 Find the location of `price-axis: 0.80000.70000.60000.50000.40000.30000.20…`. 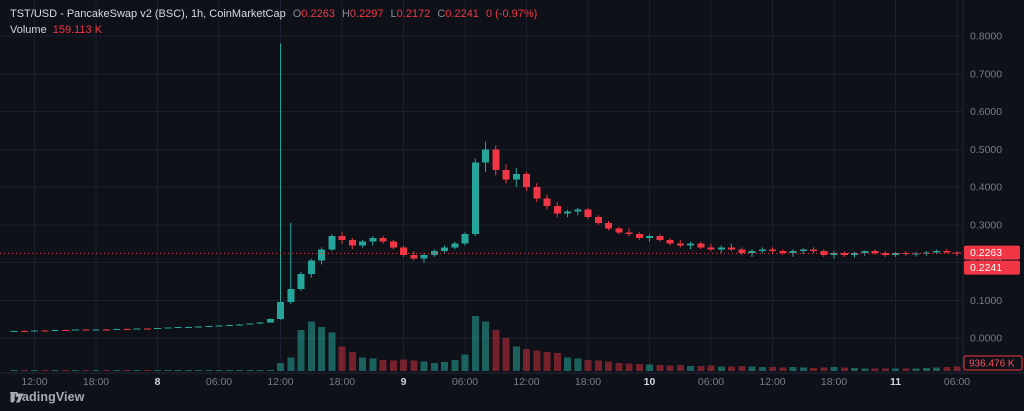

price-axis: 0.80000.70000.60000.50000.40000.30000.20… is located at coordinates (986, 188).